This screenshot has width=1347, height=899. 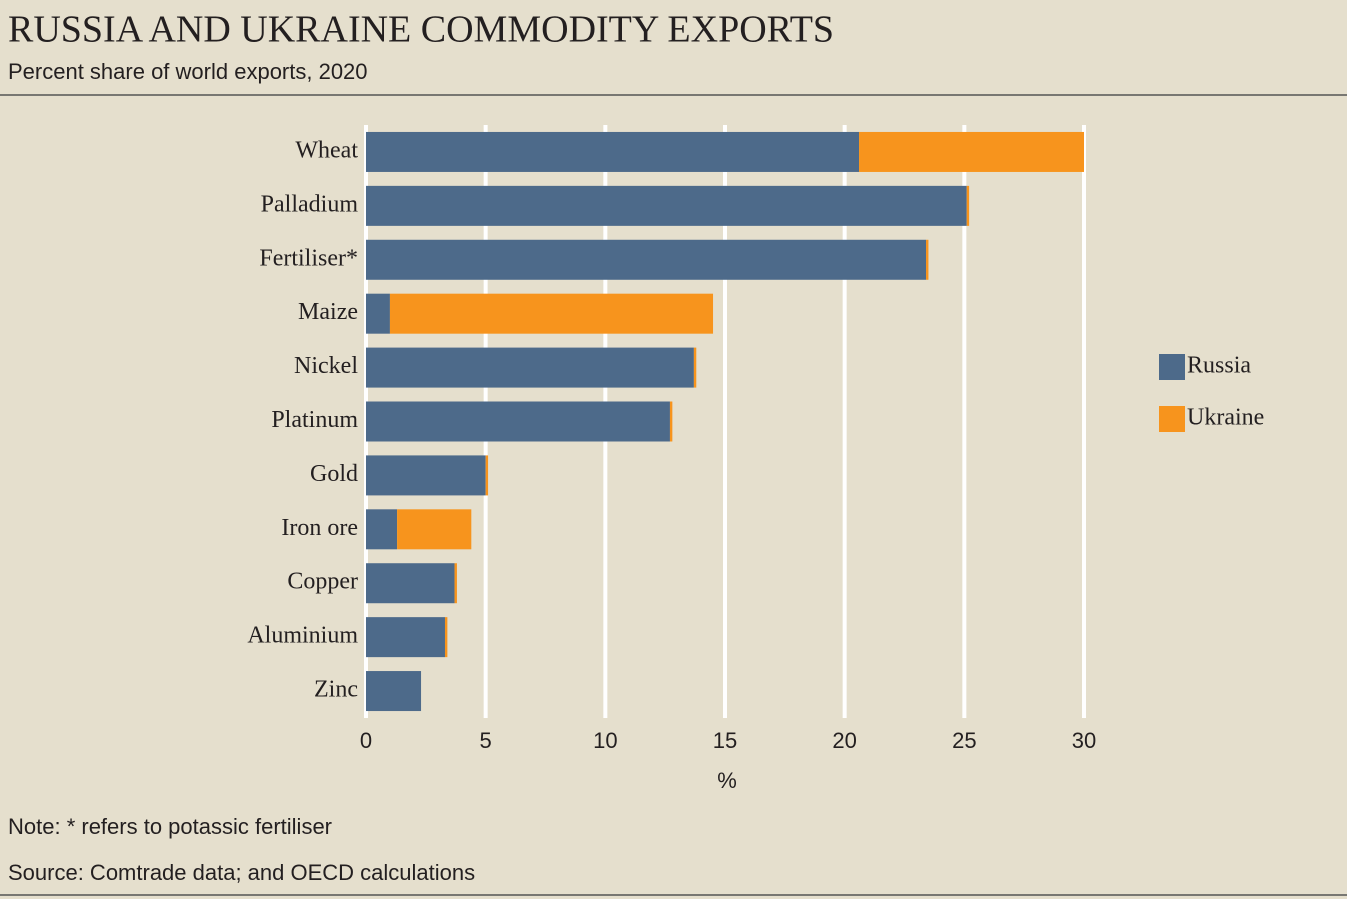 I want to click on x-tick-label: 5, so click(x=486, y=740).